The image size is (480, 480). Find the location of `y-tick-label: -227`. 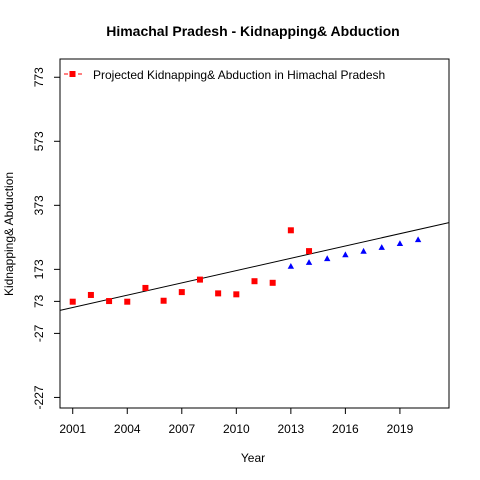

y-tick-label: -227 is located at coordinates (39, 397).